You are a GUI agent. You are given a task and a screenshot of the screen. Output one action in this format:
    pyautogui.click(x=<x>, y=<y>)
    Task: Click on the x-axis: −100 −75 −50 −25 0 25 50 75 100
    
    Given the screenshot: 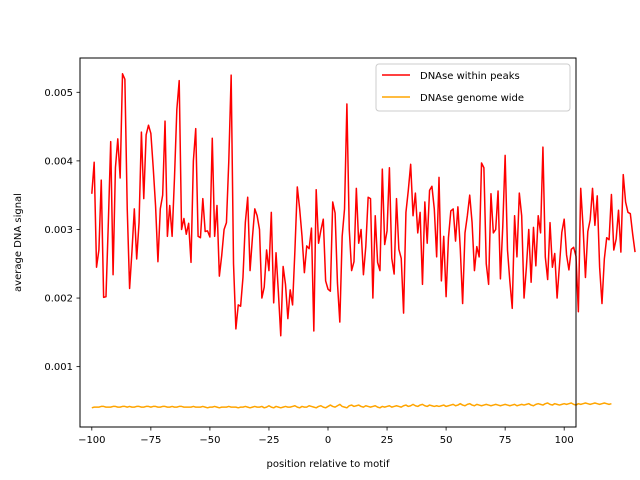 What is the action you would take?
    pyautogui.click(x=326, y=436)
    